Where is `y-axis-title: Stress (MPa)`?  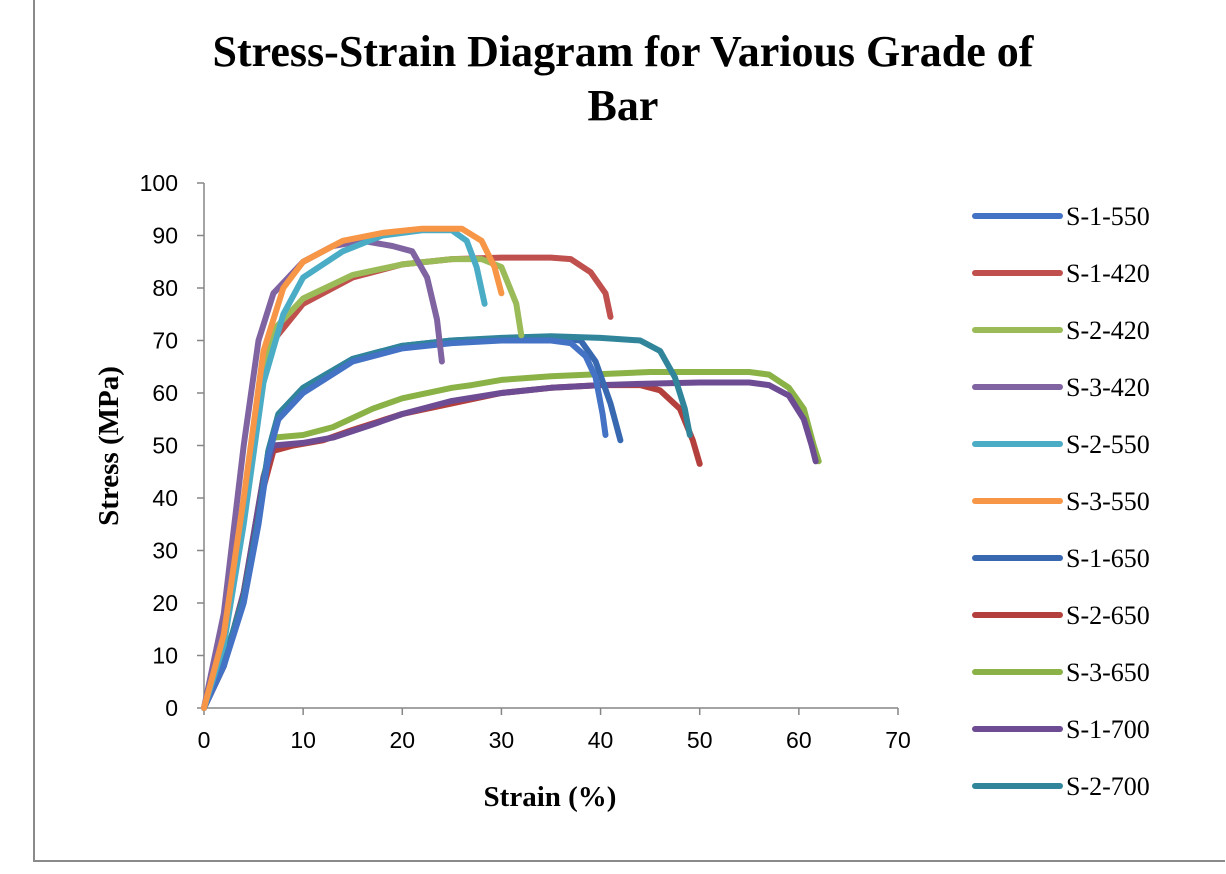 y-axis-title: Stress (MPa) is located at coordinates (109, 446).